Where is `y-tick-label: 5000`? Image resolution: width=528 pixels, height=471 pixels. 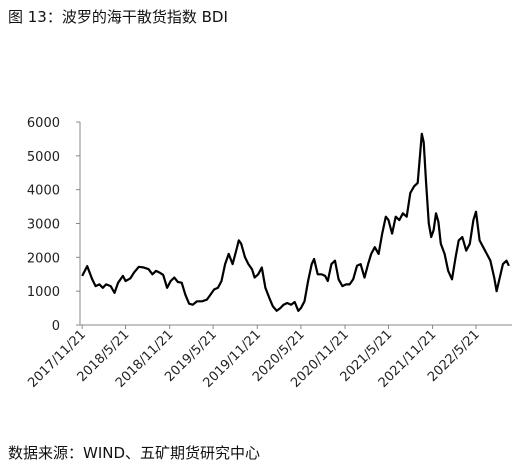
y-tick-label: 5000 is located at coordinates (43, 157).